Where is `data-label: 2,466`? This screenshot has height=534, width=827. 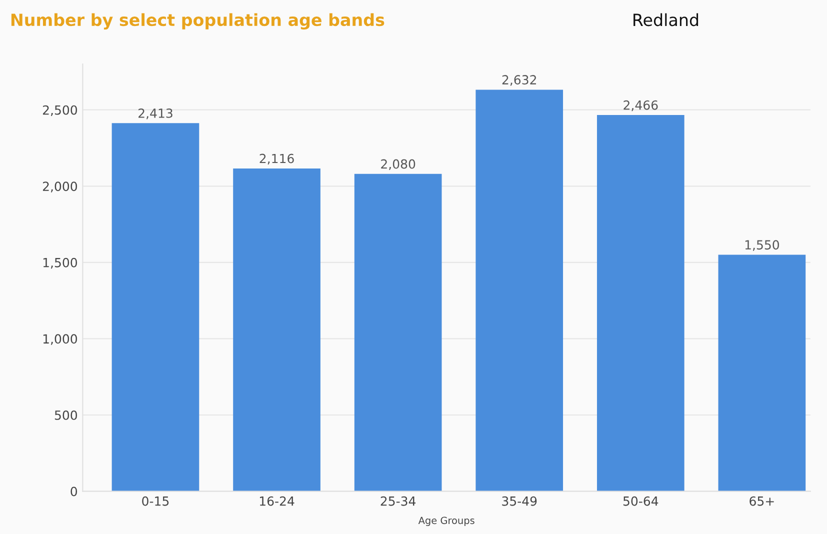 data-label: 2,466 is located at coordinates (641, 106).